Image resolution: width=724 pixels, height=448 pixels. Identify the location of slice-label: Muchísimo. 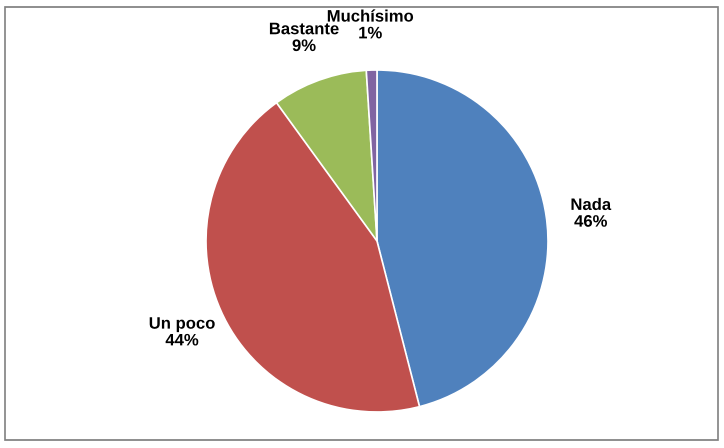
(371, 15).